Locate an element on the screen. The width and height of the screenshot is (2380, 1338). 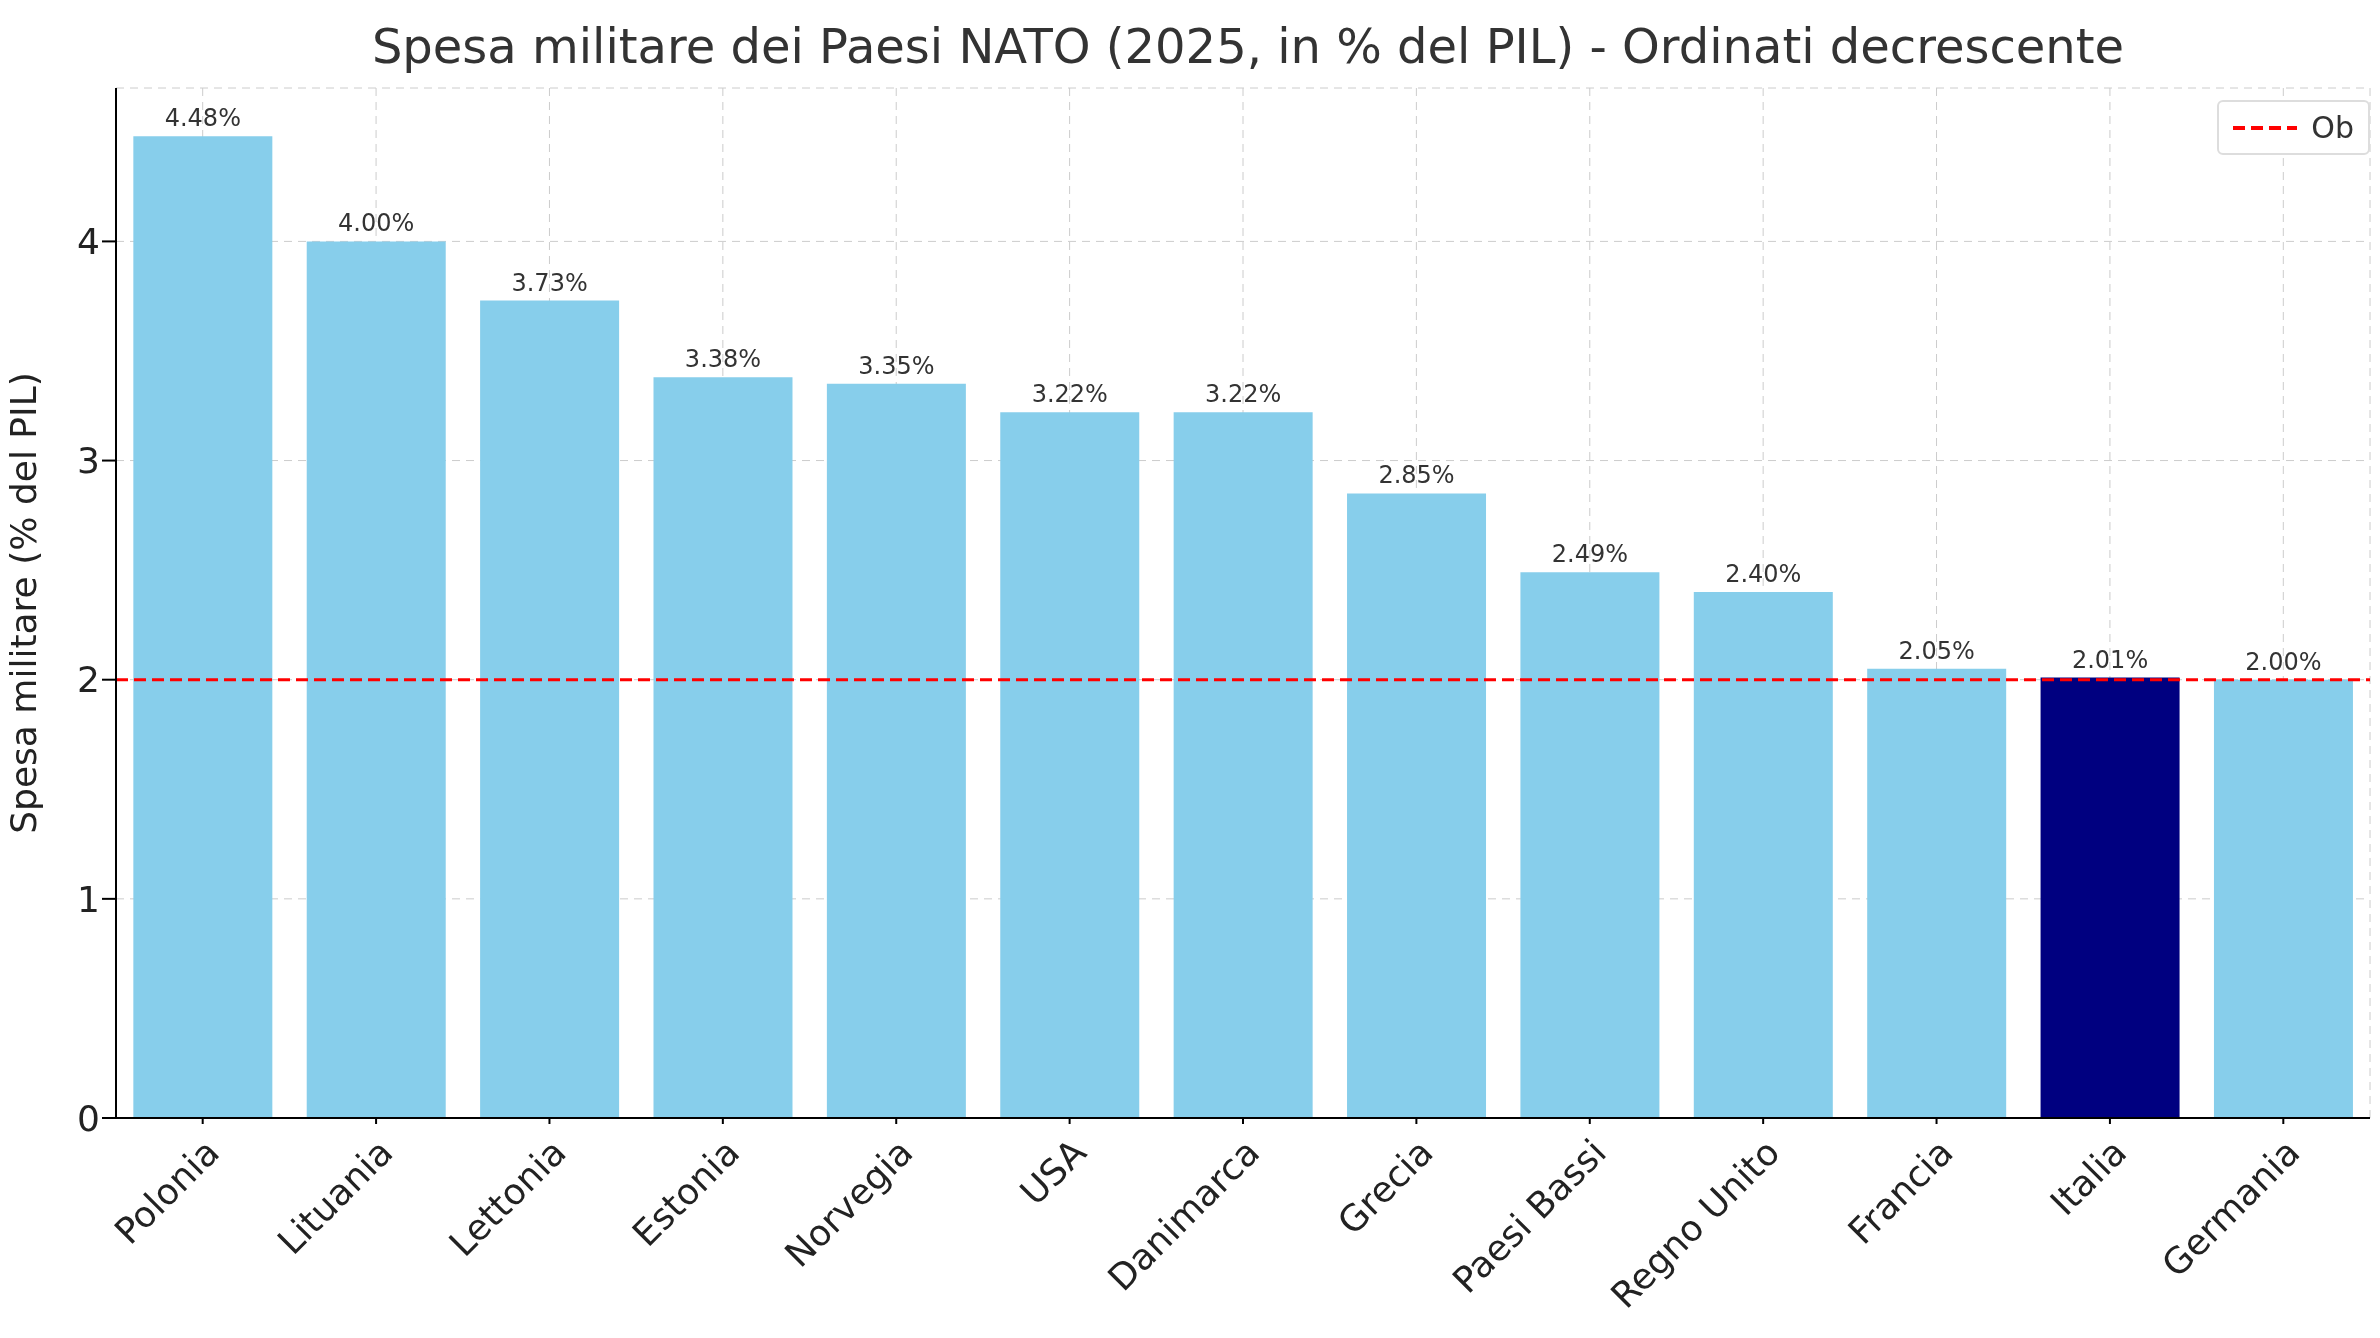
y-tick-label: 1 is located at coordinates (88, 899).